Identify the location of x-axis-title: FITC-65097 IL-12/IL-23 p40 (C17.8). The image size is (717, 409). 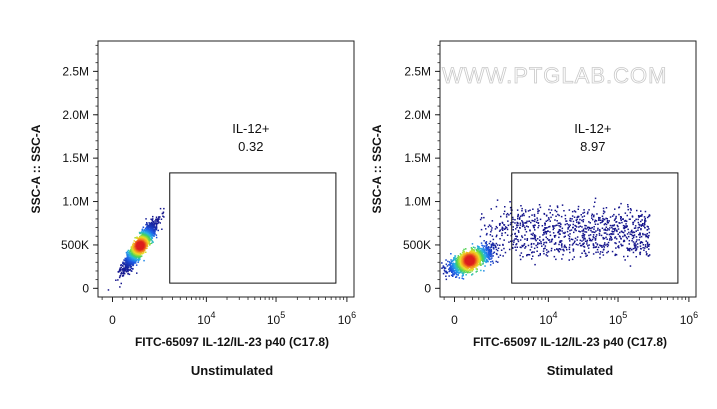
(570, 342).